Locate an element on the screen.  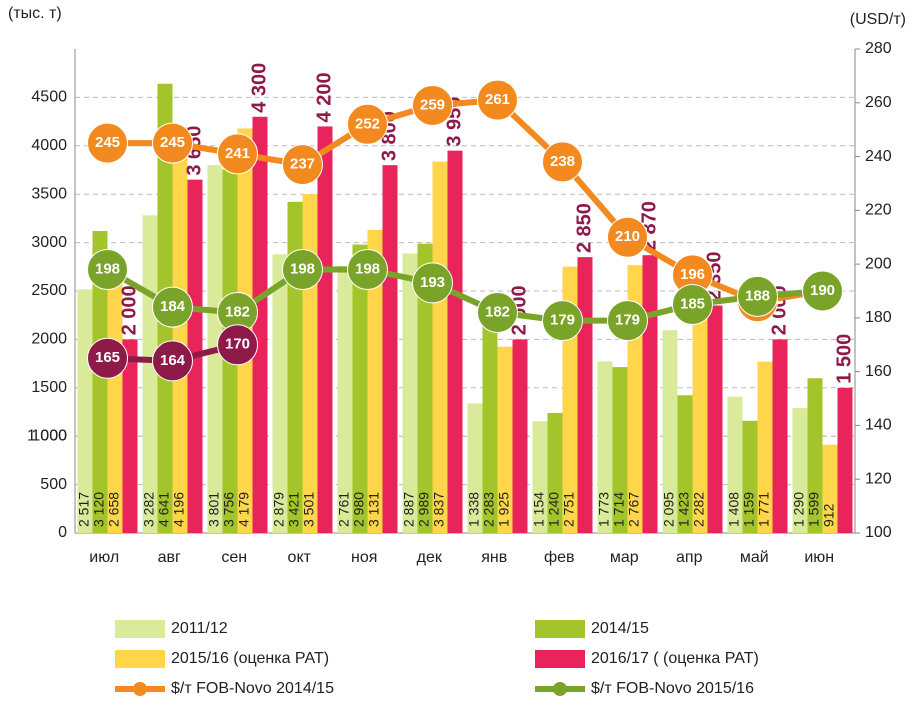
legend-label: 2011/12 is located at coordinates (199, 628).